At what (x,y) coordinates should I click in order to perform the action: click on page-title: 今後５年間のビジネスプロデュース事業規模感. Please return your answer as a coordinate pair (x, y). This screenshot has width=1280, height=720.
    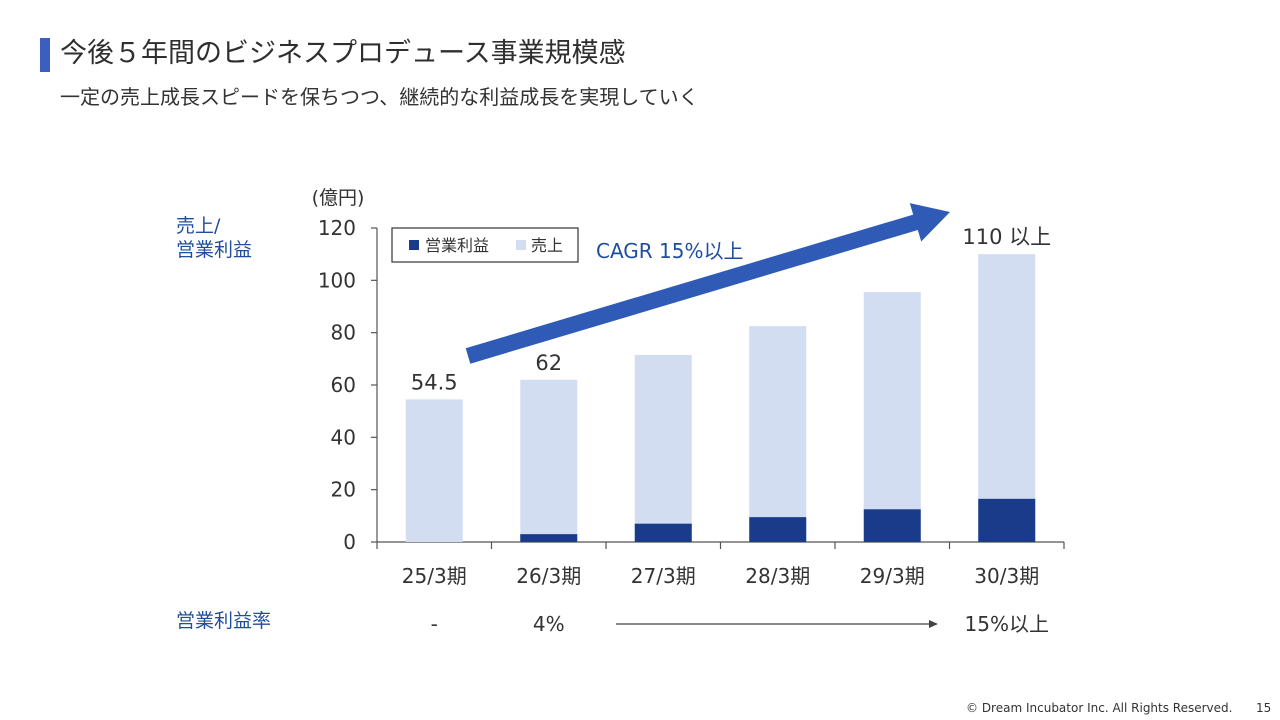
    Looking at the image, I should click on (343, 53).